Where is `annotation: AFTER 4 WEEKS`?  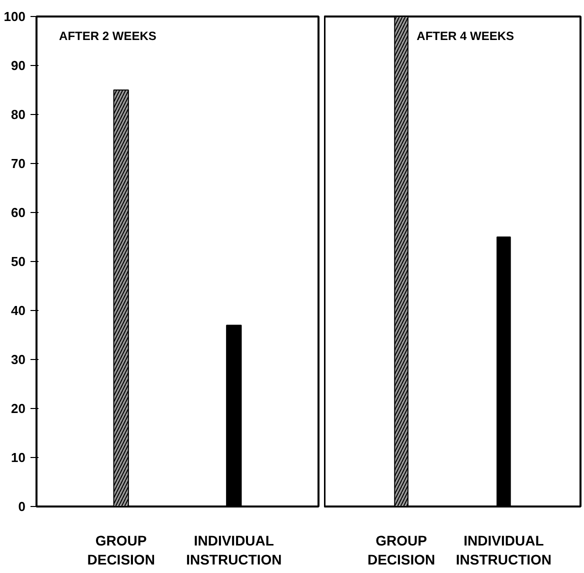 annotation: AFTER 4 WEEKS is located at coordinates (465, 36).